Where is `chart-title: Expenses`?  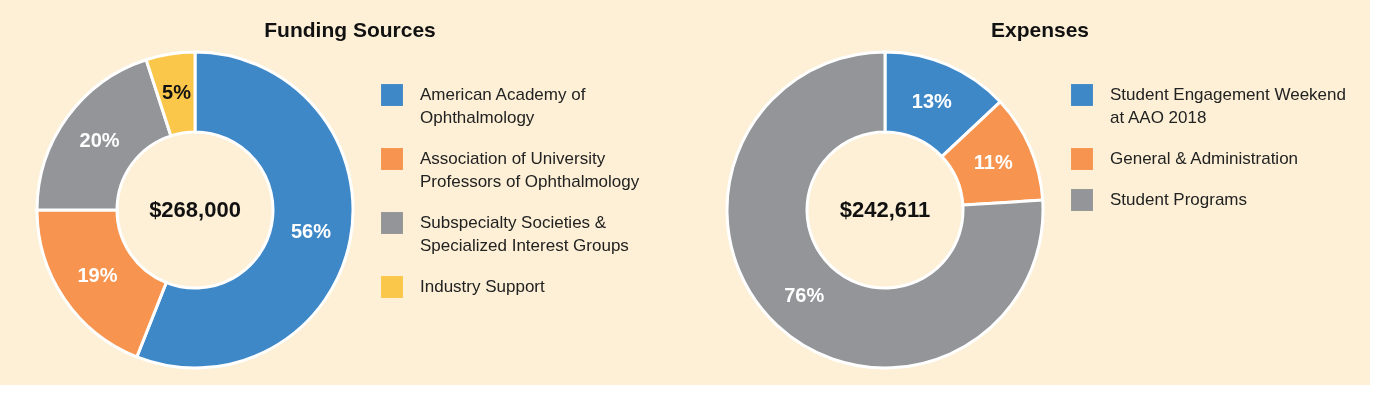 chart-title: Expenses is located at coordinates (1040, 29).